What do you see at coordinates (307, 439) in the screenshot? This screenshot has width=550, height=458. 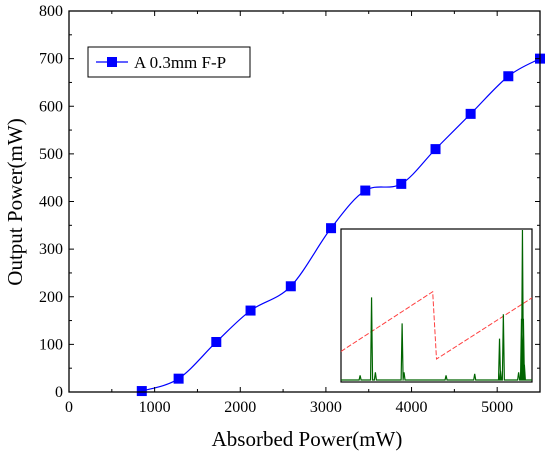 I see `x-axis-title: Absorbed Power(mW)` at bounding box center [307, 439].